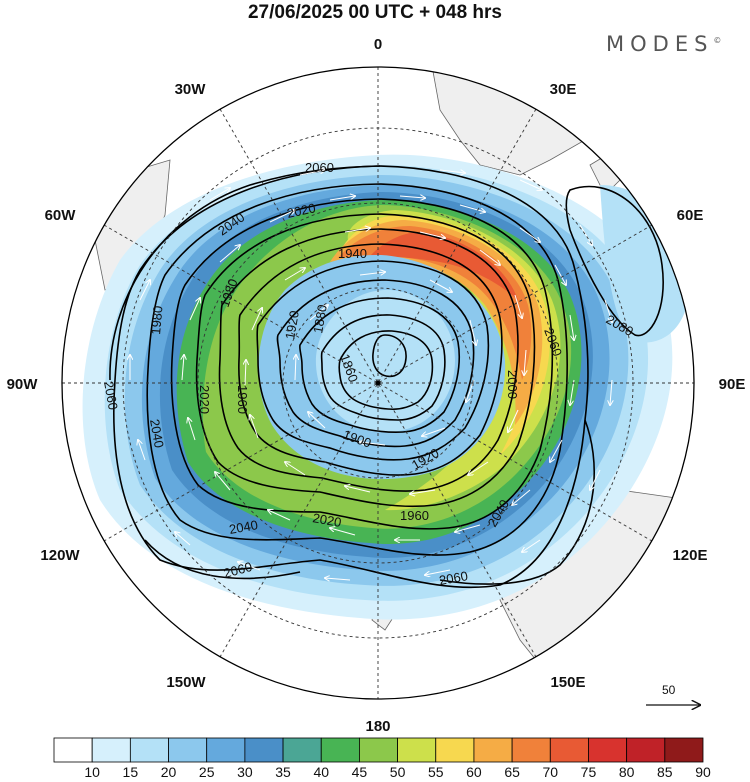 The height and width of the screenshot is (782, 750). I want to click on contour-1920, so click(375, 363).